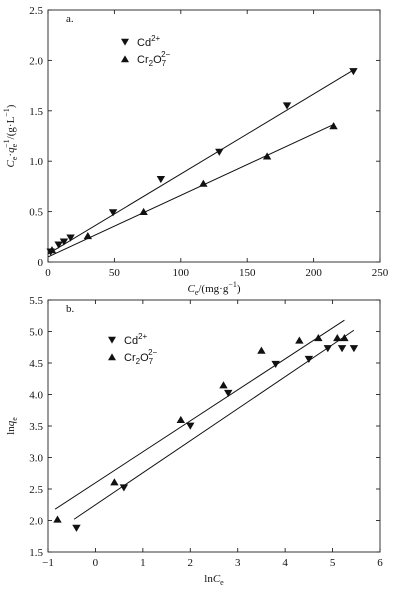 This screenshot has width=416, height=595. I want to click on y-axis-label: Ce·qe−1/(g·L−1), so click(10, 135).